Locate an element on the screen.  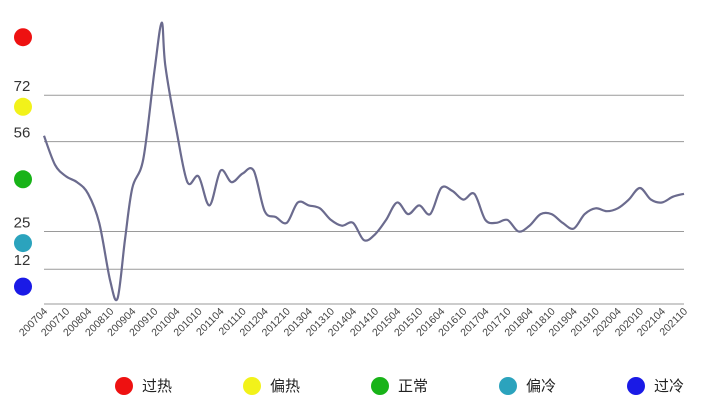
legend-label: 过冷 is located at coordinates (669, 386).